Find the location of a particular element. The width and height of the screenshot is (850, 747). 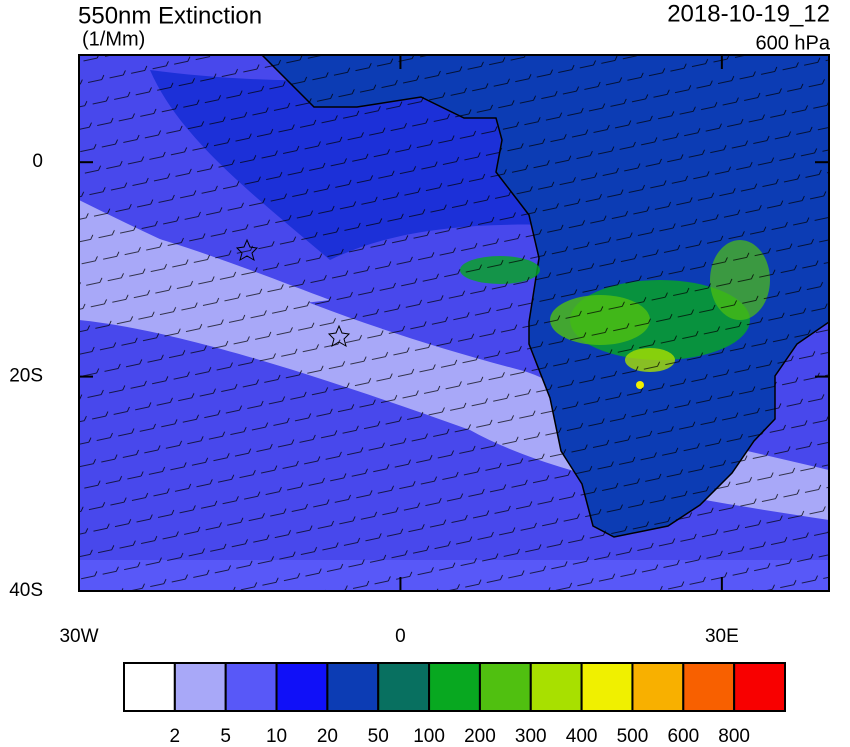

y-tick-label: 40S is located at coordinates (26, 590).